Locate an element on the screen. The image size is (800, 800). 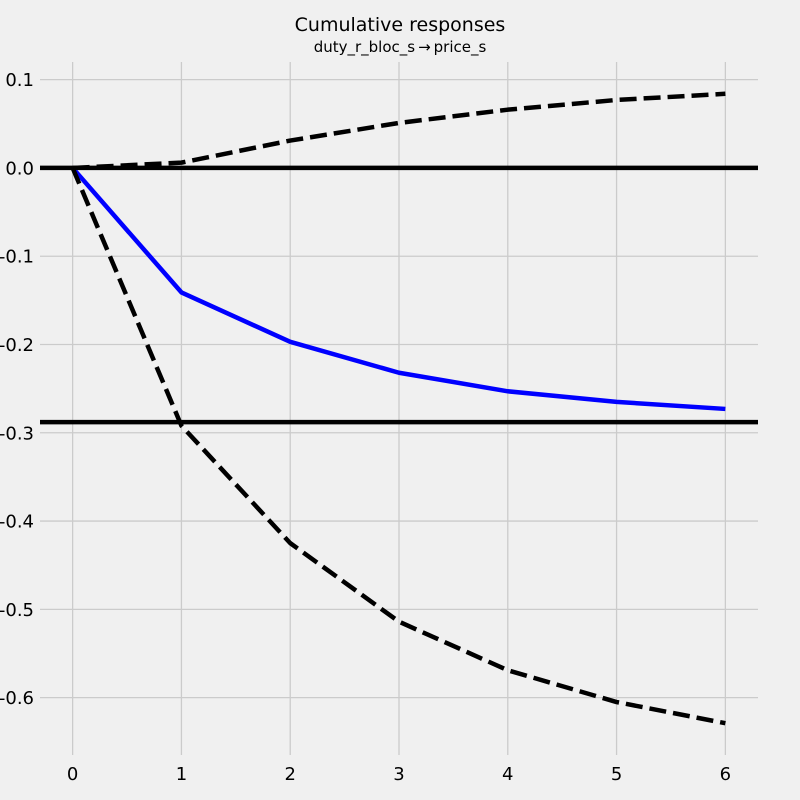
x-tick-label: 1 is located at coordinates (181, 774).